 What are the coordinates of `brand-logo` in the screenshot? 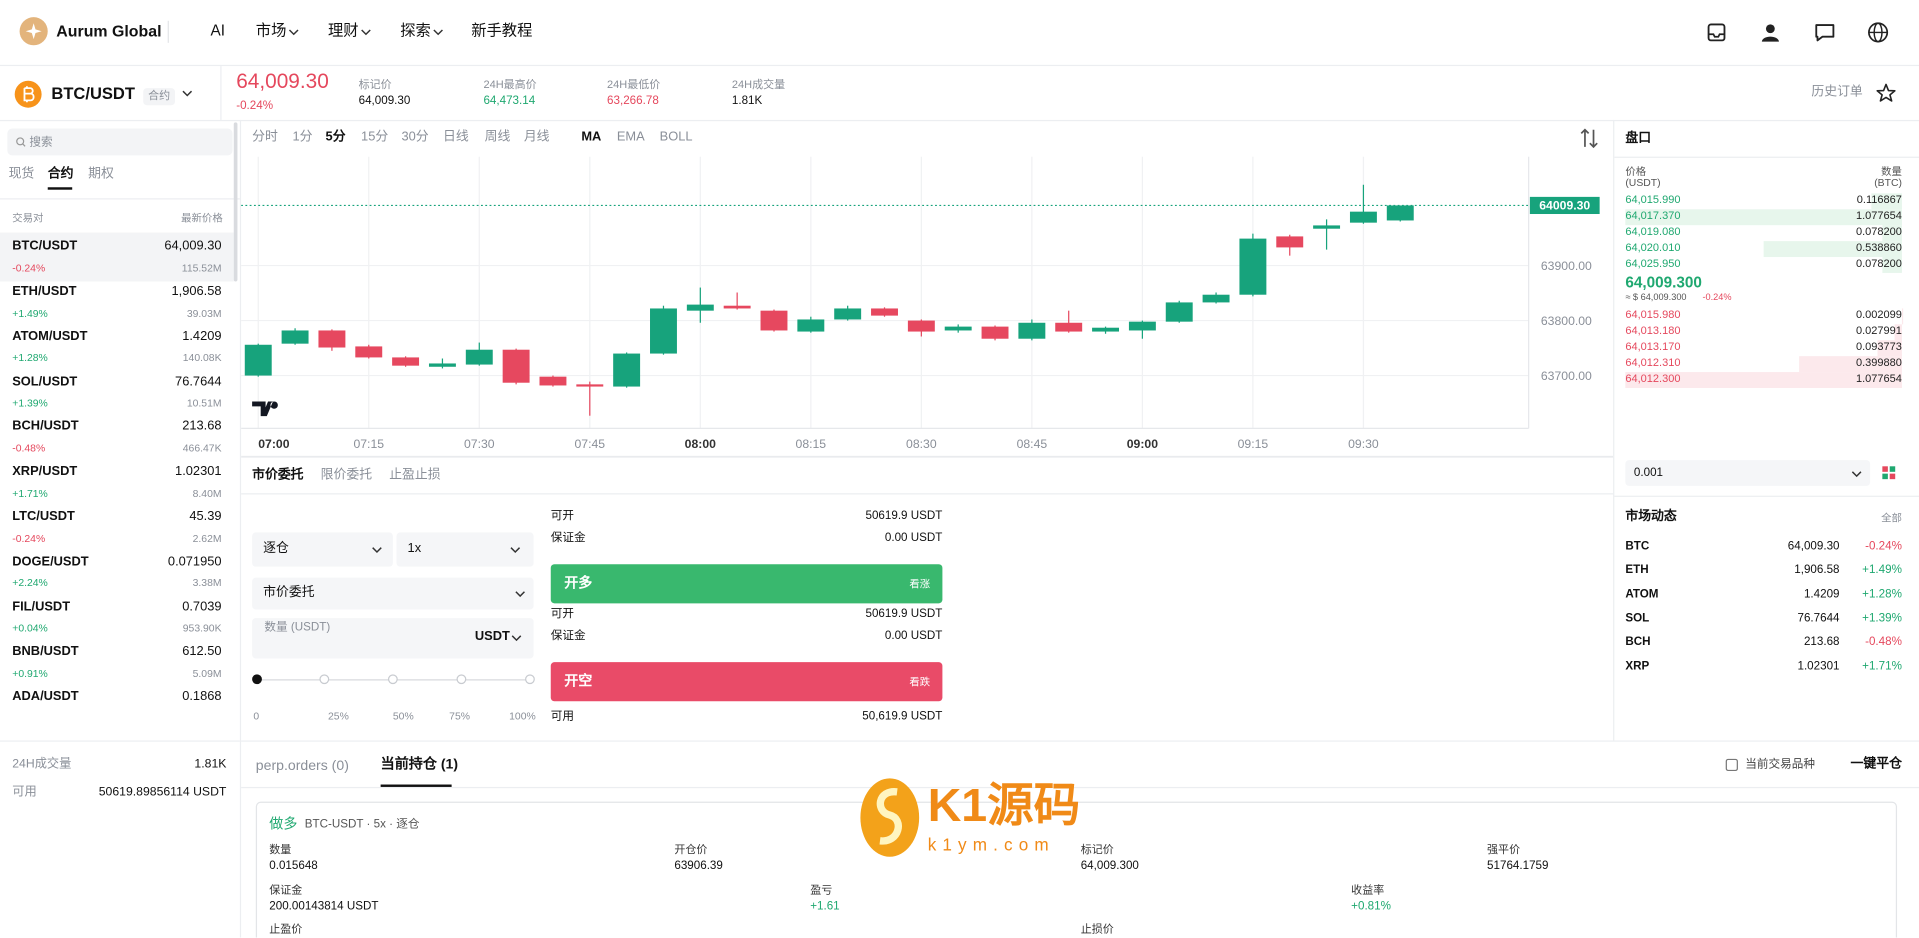 It's located at (33, 31).